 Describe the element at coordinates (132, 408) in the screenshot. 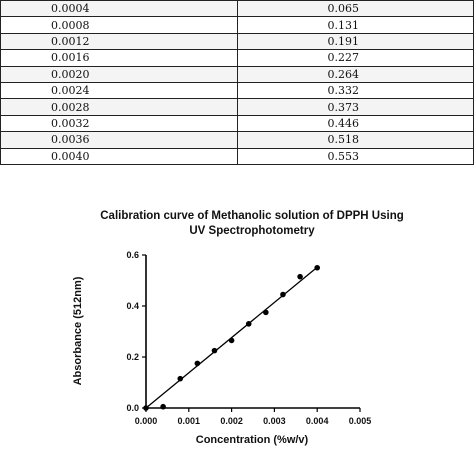

I see `y-tick-label: 0.0` at that location.